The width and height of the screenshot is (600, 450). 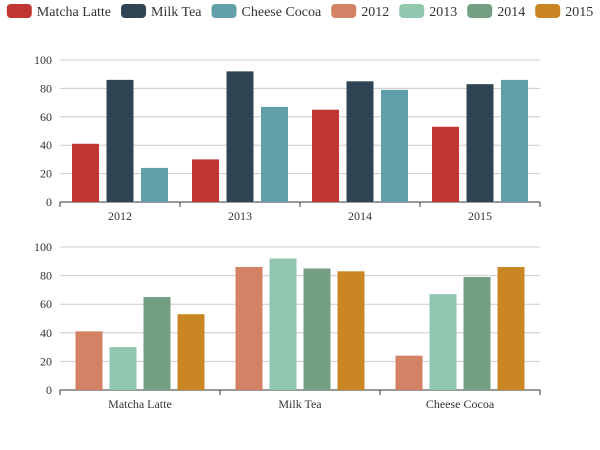 I want to click on bar-2013-cheese-cocoa, so click(x=443, y=342).